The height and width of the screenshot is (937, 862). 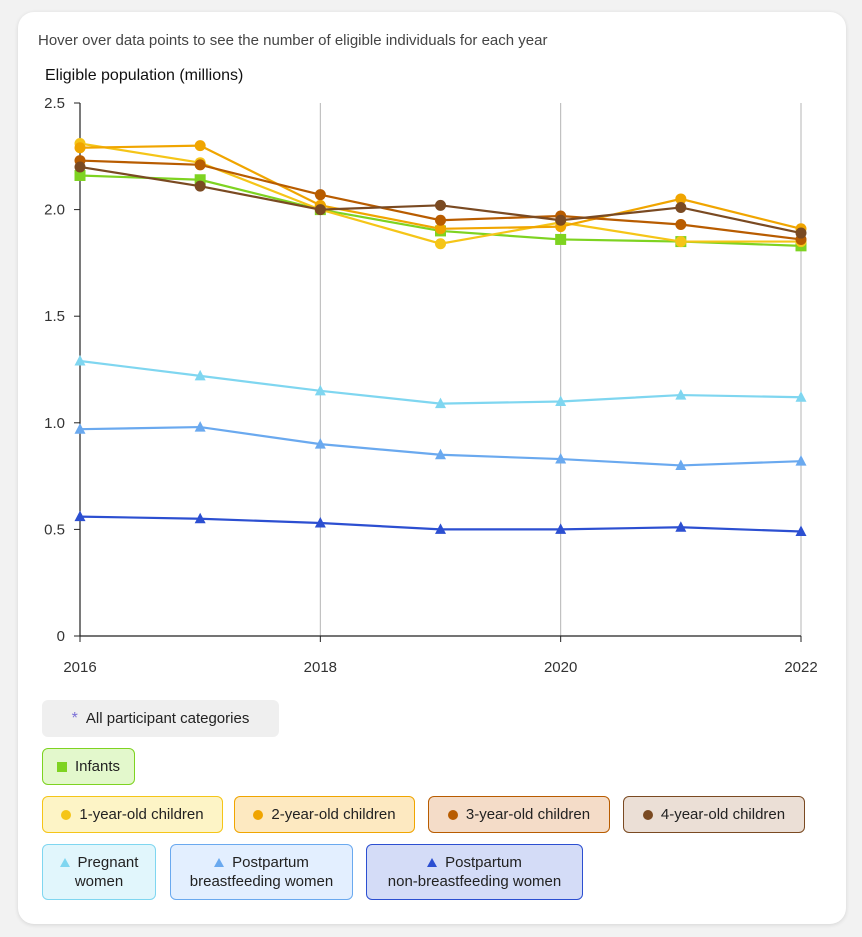 I want to click on square-icon, so click(x=61, y=766).